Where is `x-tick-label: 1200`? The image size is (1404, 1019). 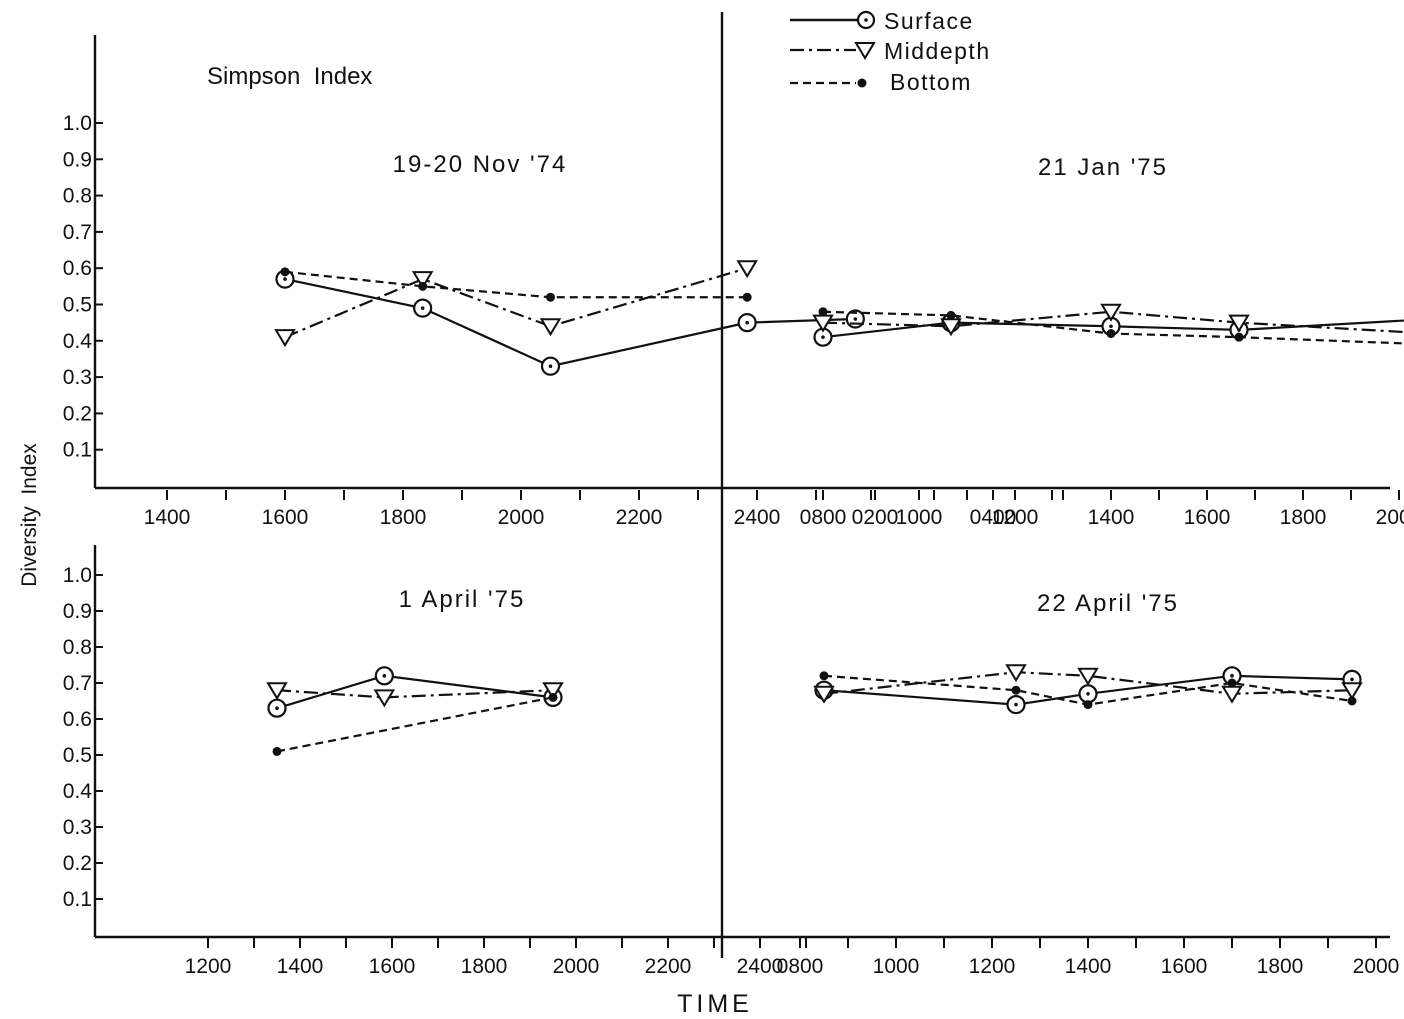
x-tick-label: 1200 is located at coordinates (992, 966).